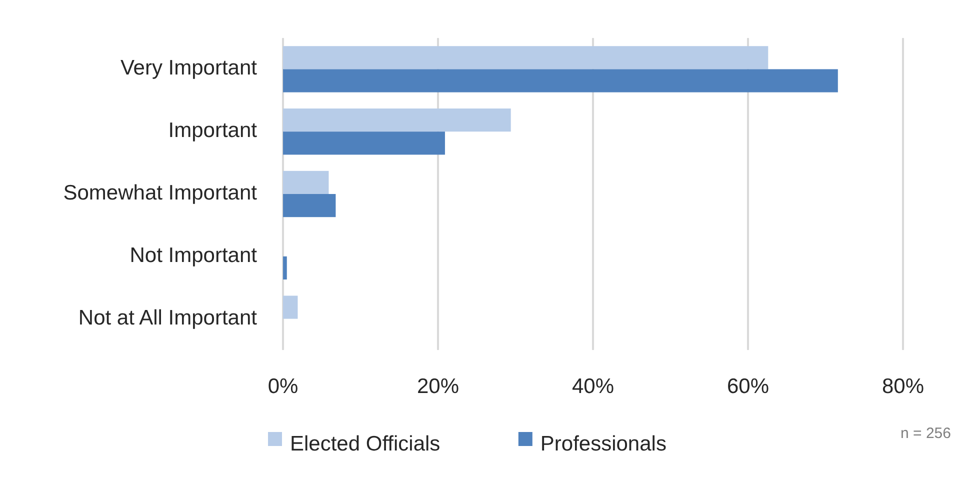  Describe the element at coordinates (903, 386) in the screenshot. I see `x-tick-label: 80%` at that location.